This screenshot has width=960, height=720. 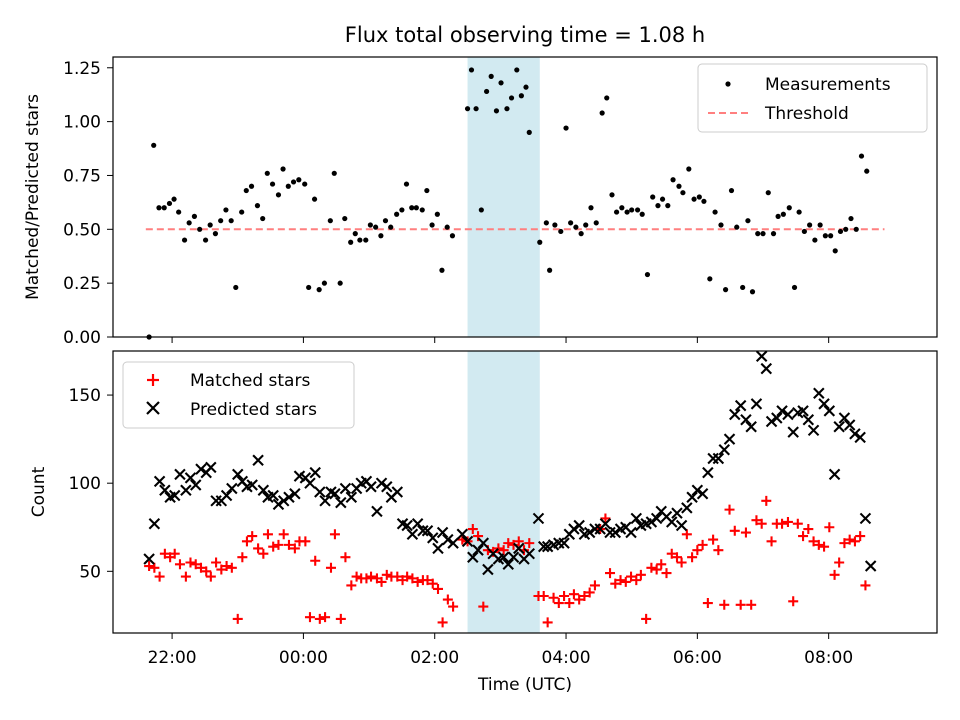 What do you see at coordinates (812, 98) in the screenshot?
I see `top-legend: Measurements Threshold` at bounding box center [812, 98].